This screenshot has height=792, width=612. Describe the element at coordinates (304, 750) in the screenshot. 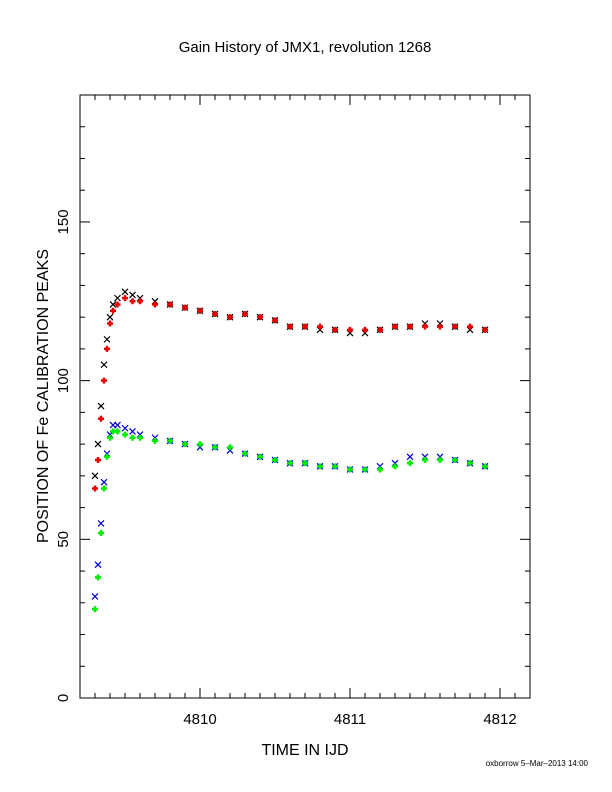

I see `x-axis-label: TIME IN IJD` at that location.